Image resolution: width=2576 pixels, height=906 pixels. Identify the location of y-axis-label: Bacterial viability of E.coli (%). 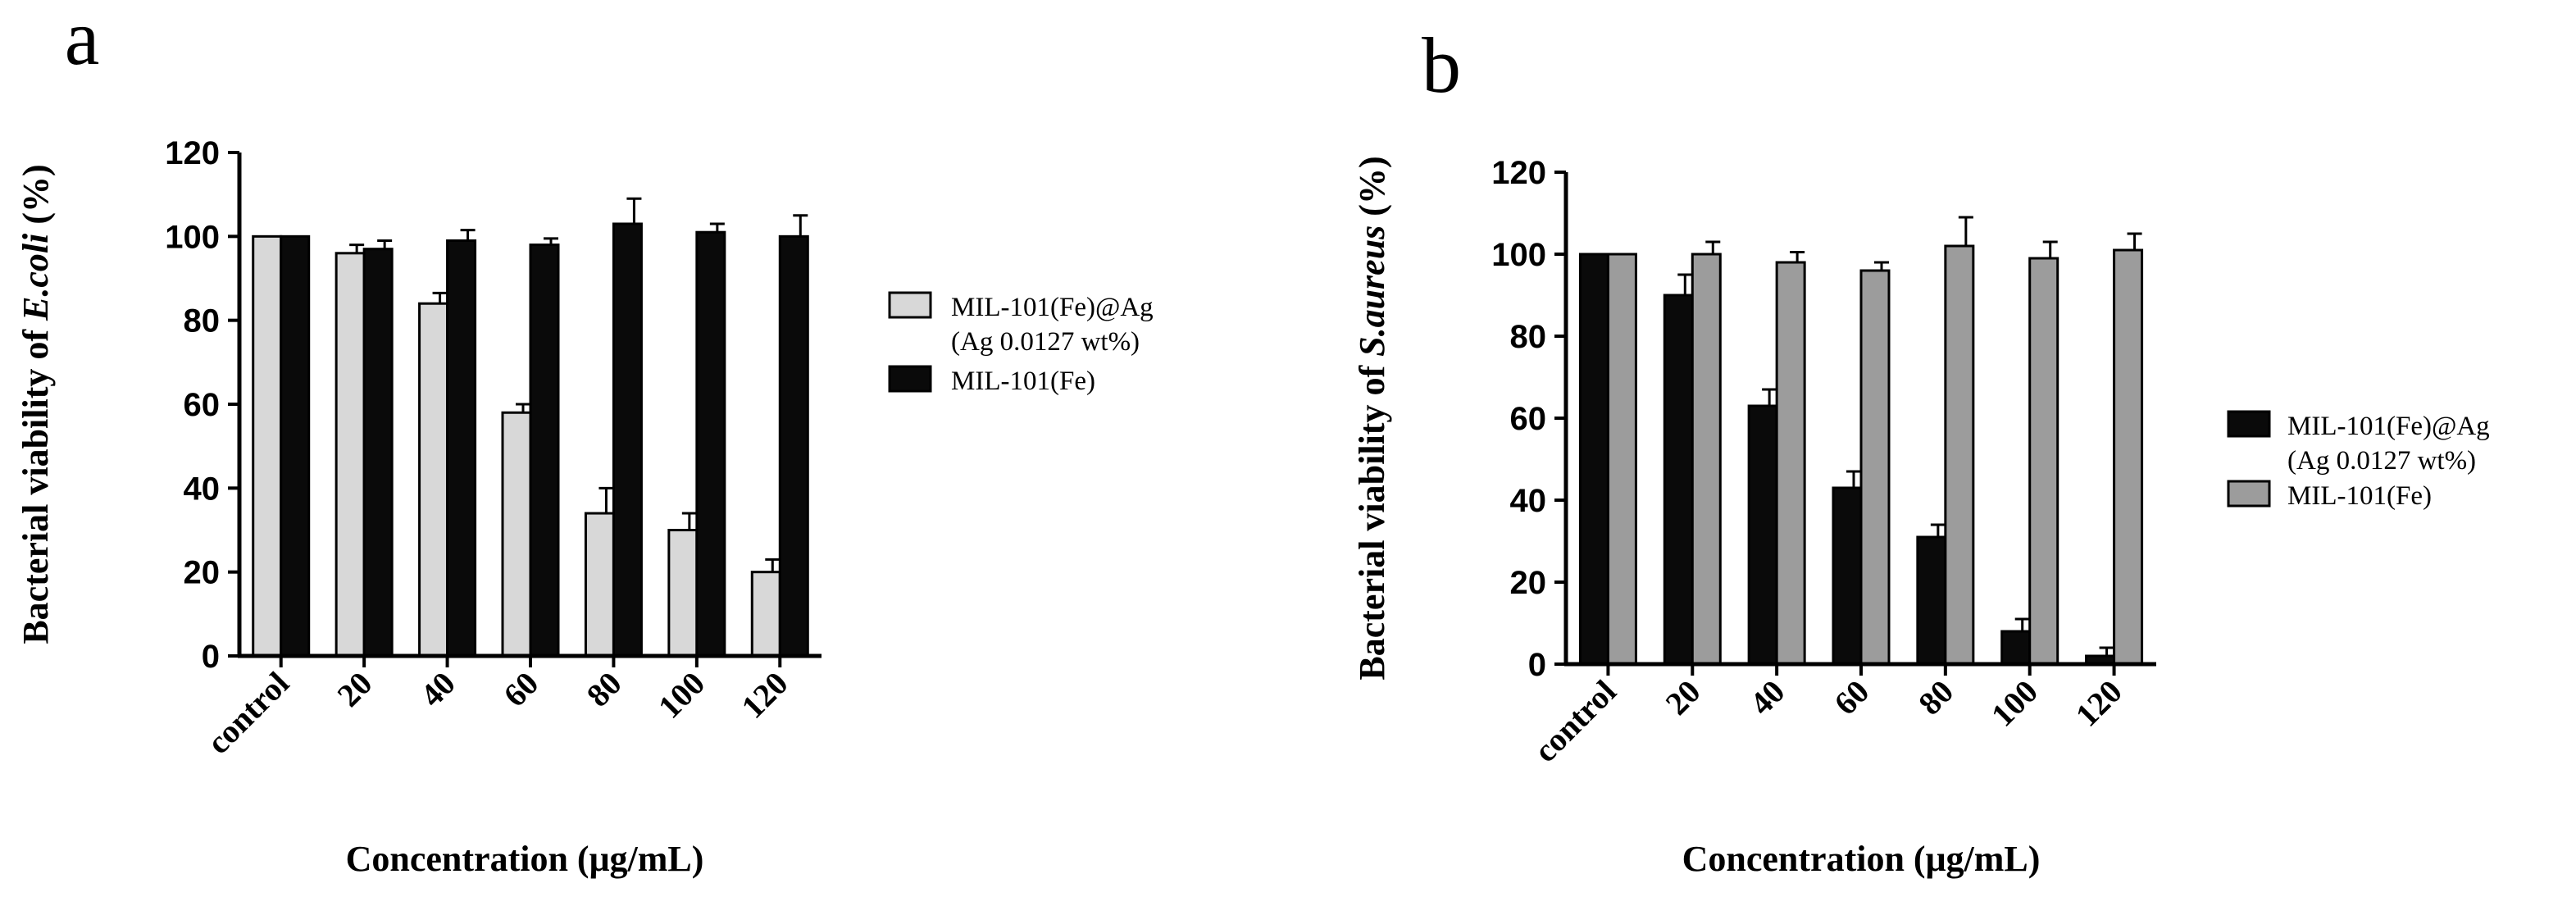
(36, 404).